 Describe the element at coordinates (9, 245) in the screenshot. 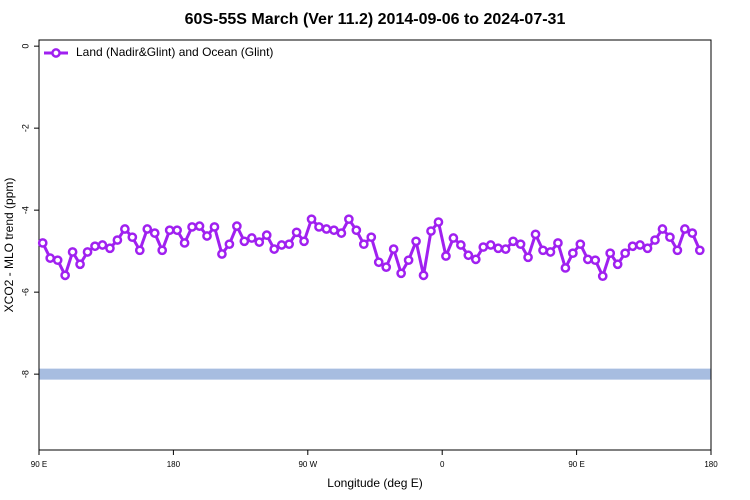

I see `y-axis-label: XCO2 - MLO trend (ppm)` at that location.